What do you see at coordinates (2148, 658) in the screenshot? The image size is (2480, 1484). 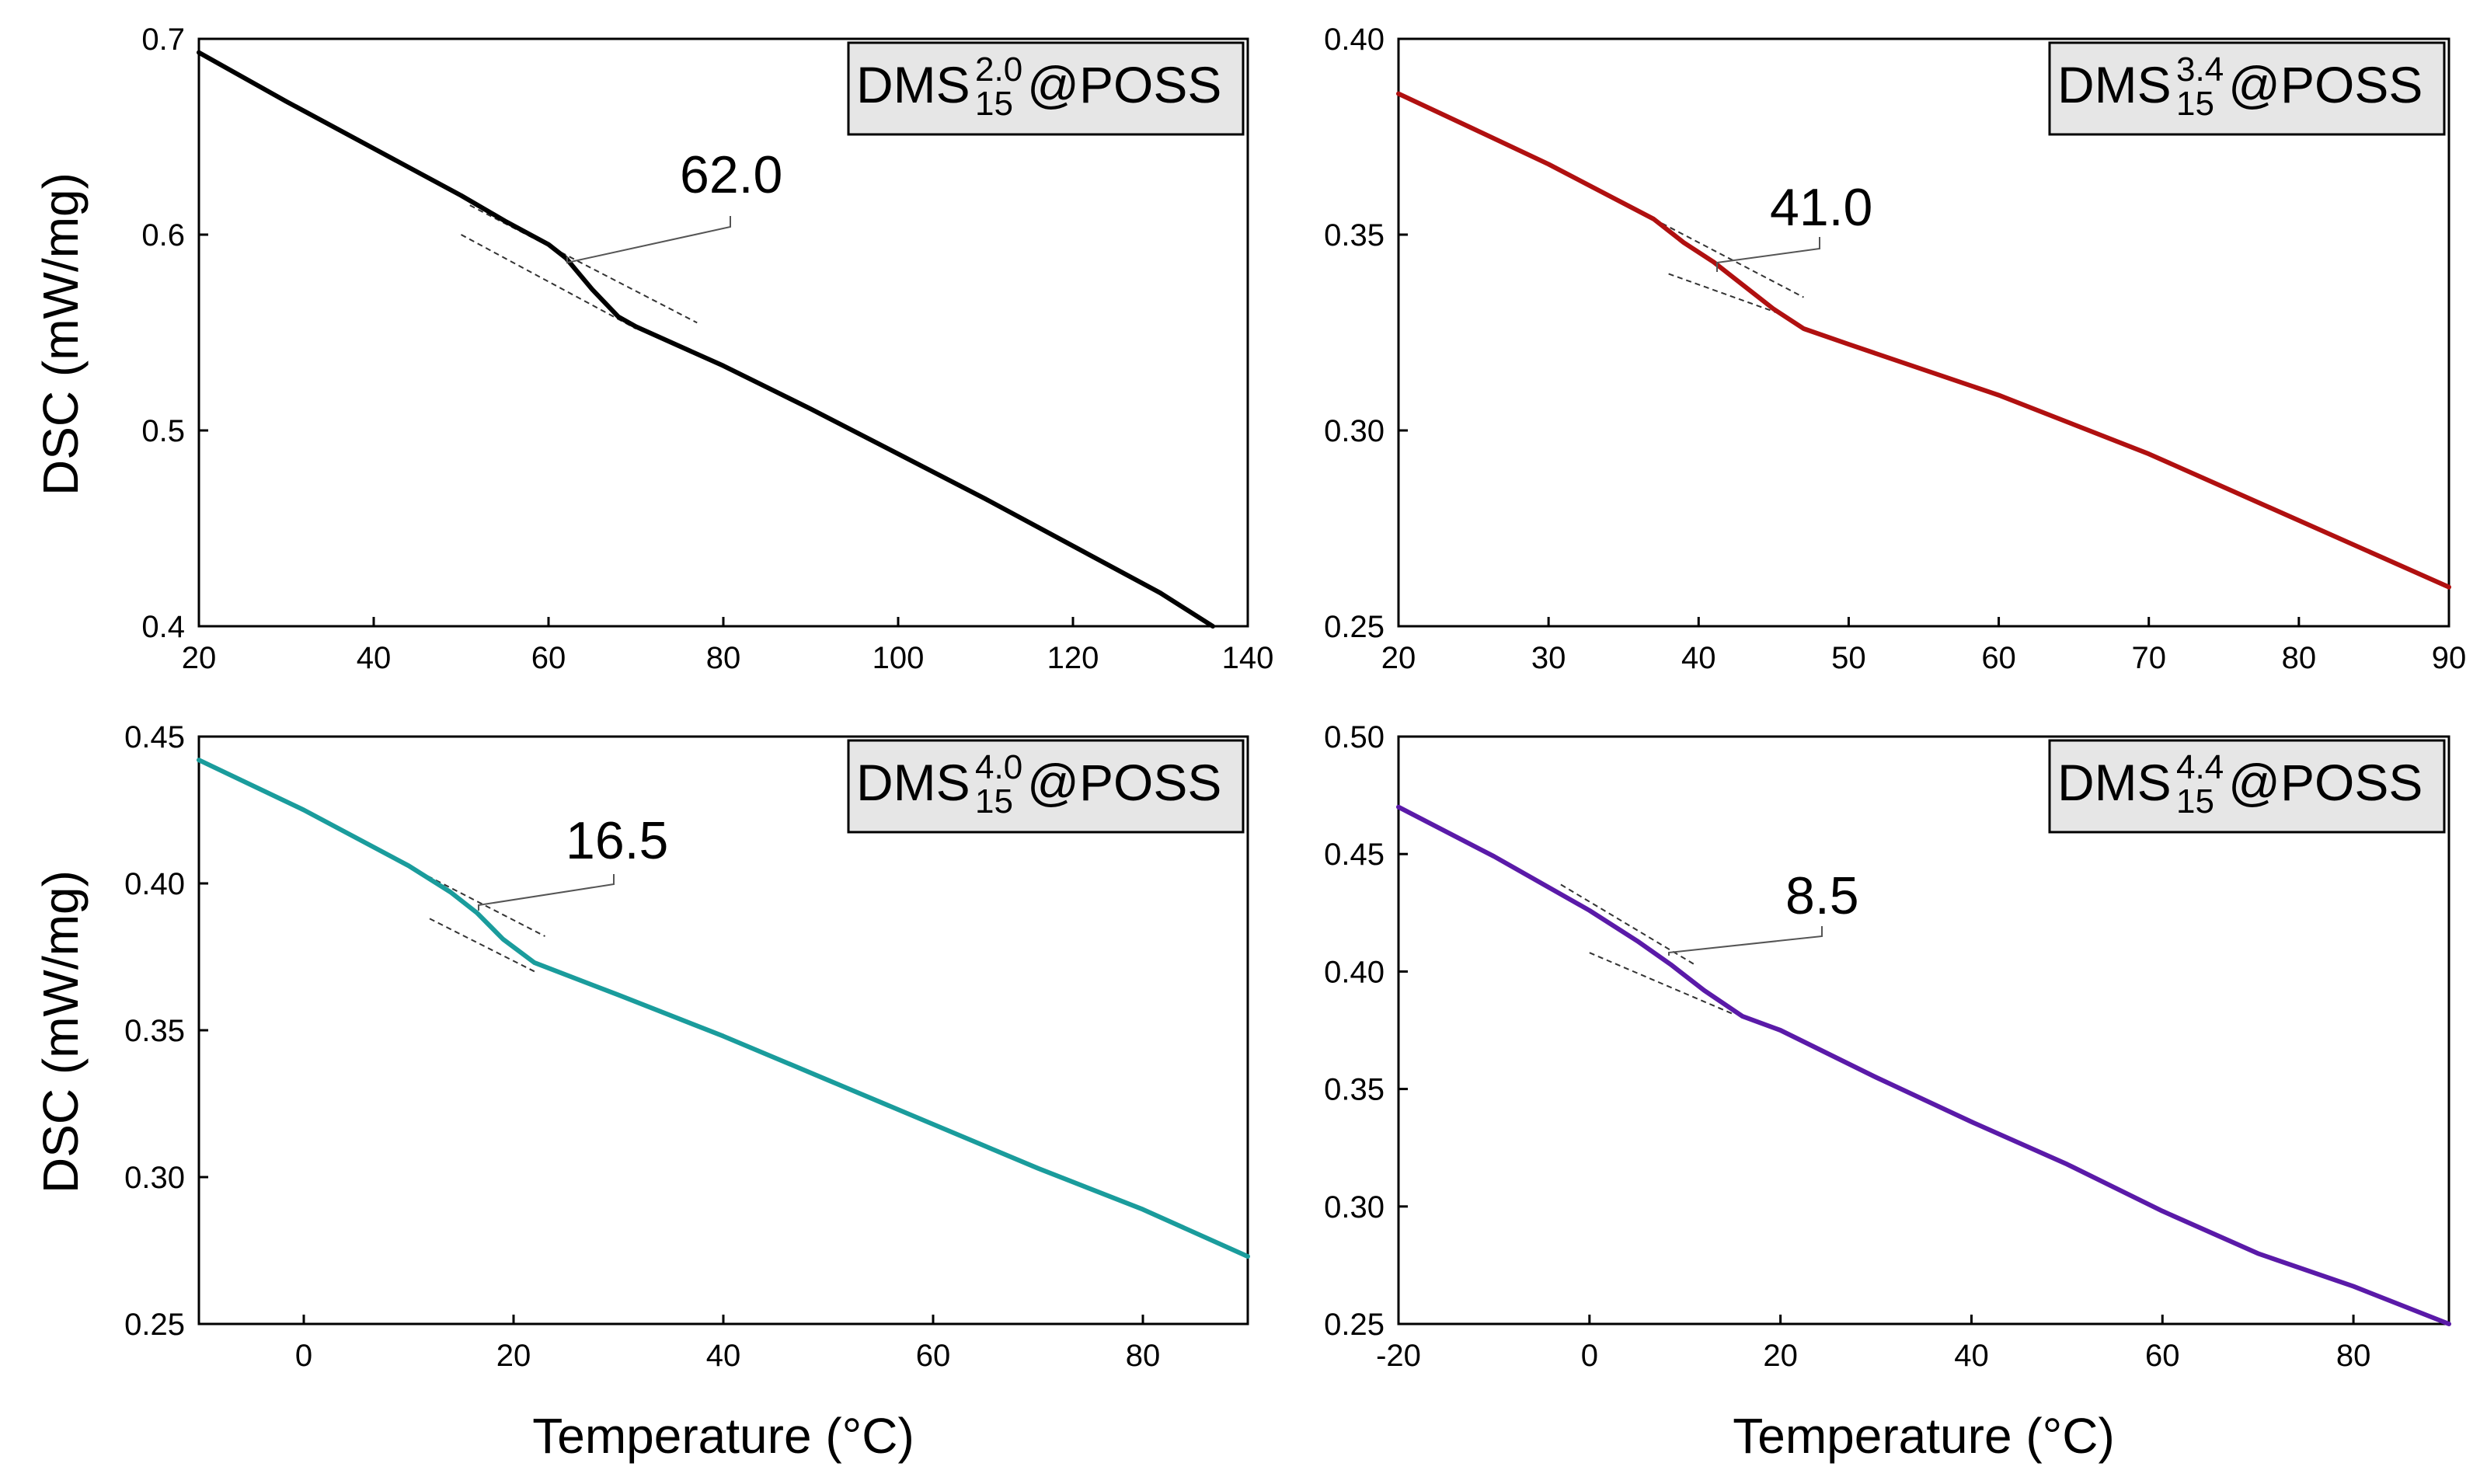 I see `x-tick-label: 70` at bounding box center [2148, 658].